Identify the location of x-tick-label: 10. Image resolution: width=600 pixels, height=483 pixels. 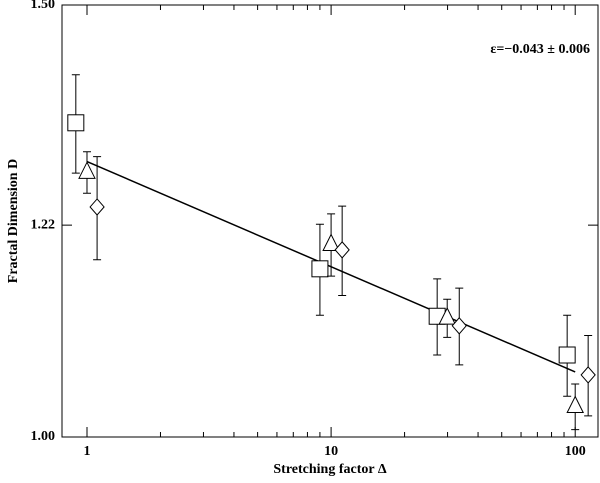
(331, 451).